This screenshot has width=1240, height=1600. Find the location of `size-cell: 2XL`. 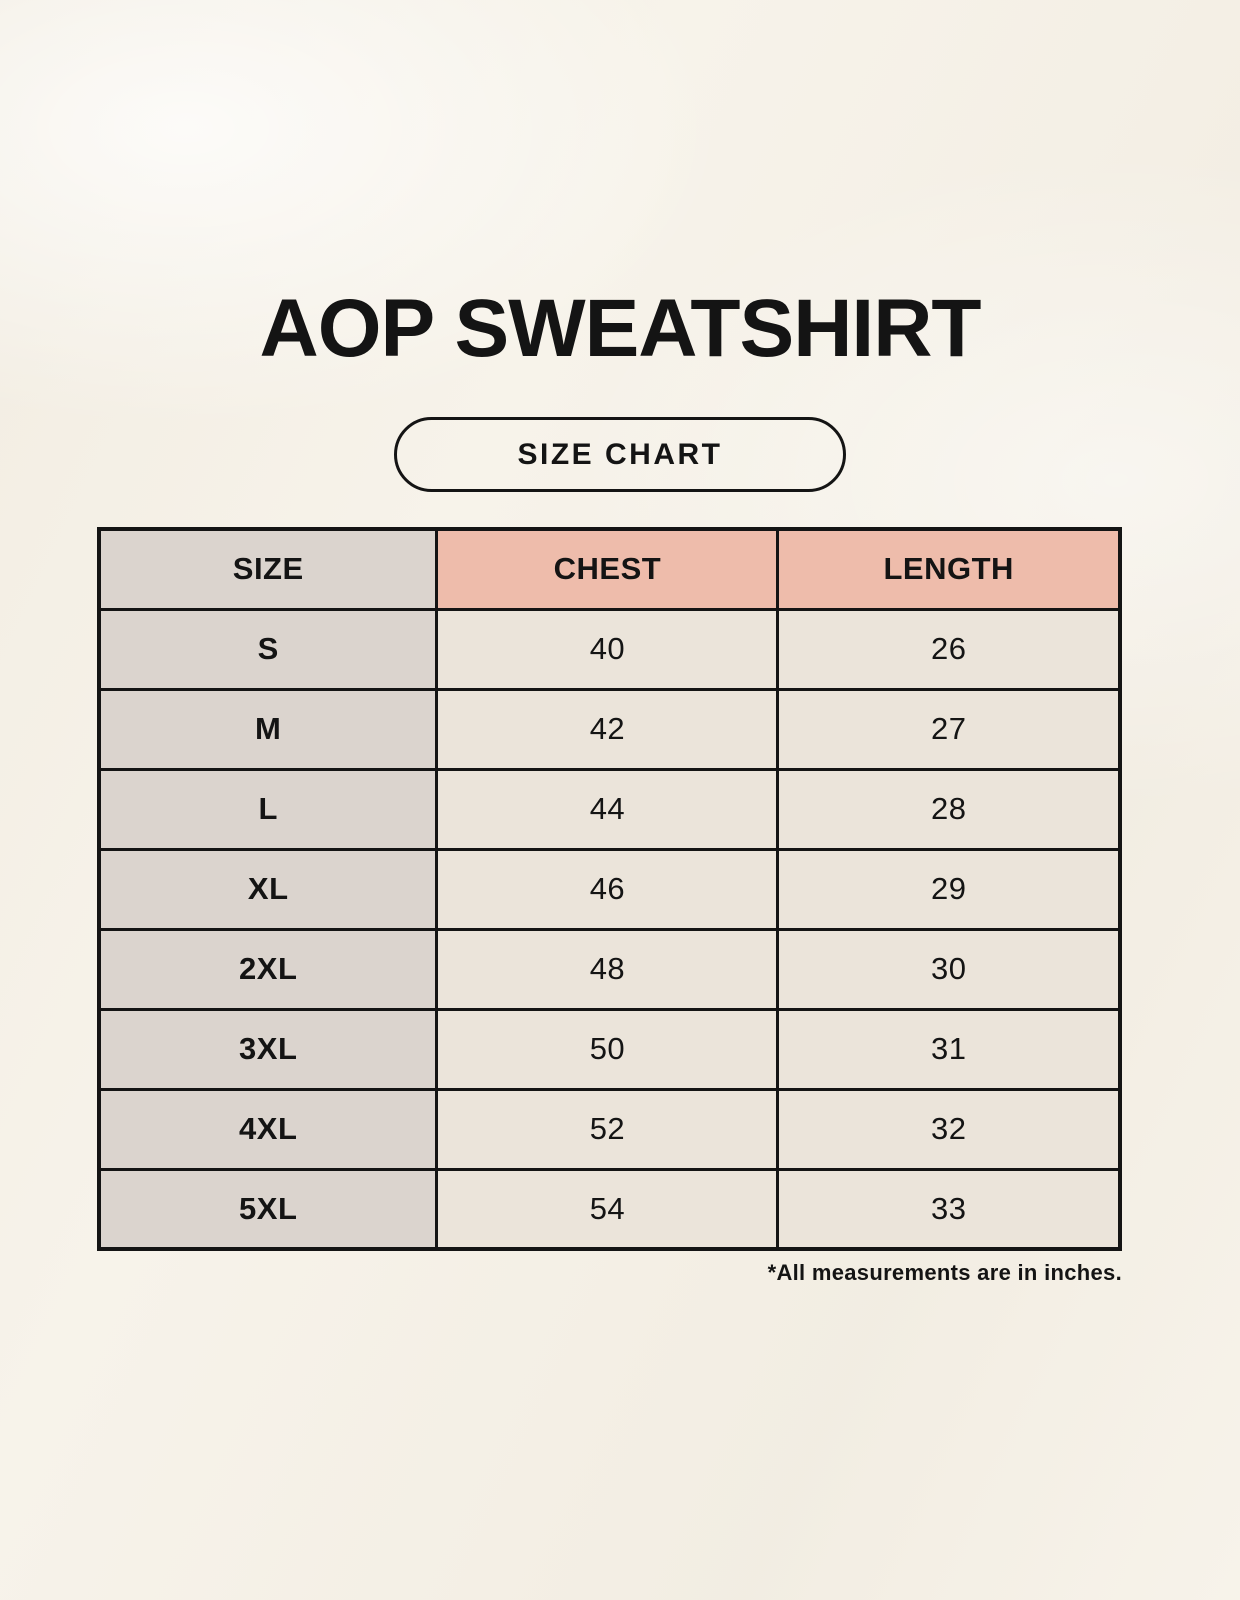

size-cell: 2XL is located at coordinates (268, 969).